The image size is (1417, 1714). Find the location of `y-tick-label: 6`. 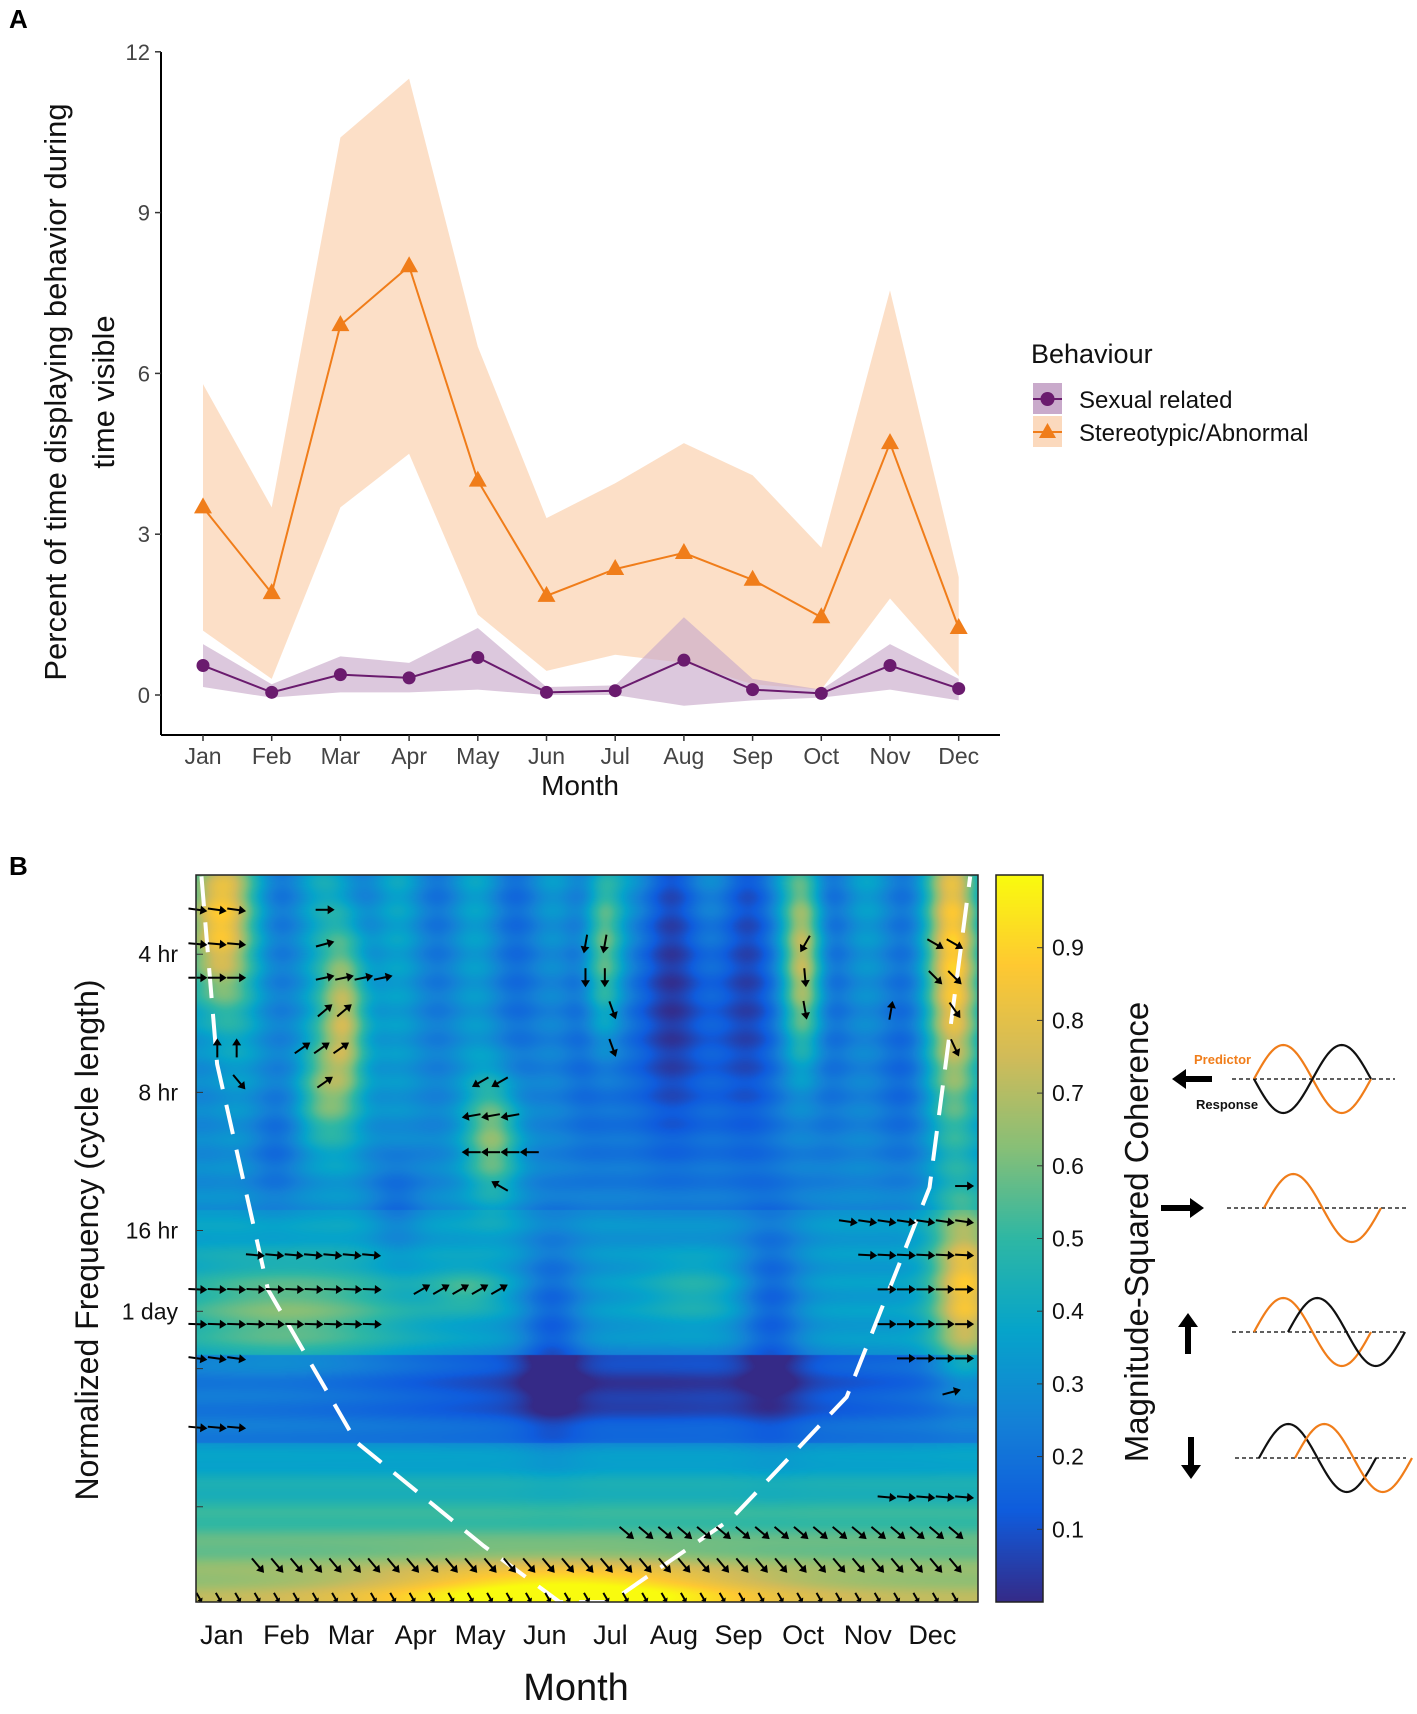

y-tick-label: 6 is located at coordinates (144, 373).